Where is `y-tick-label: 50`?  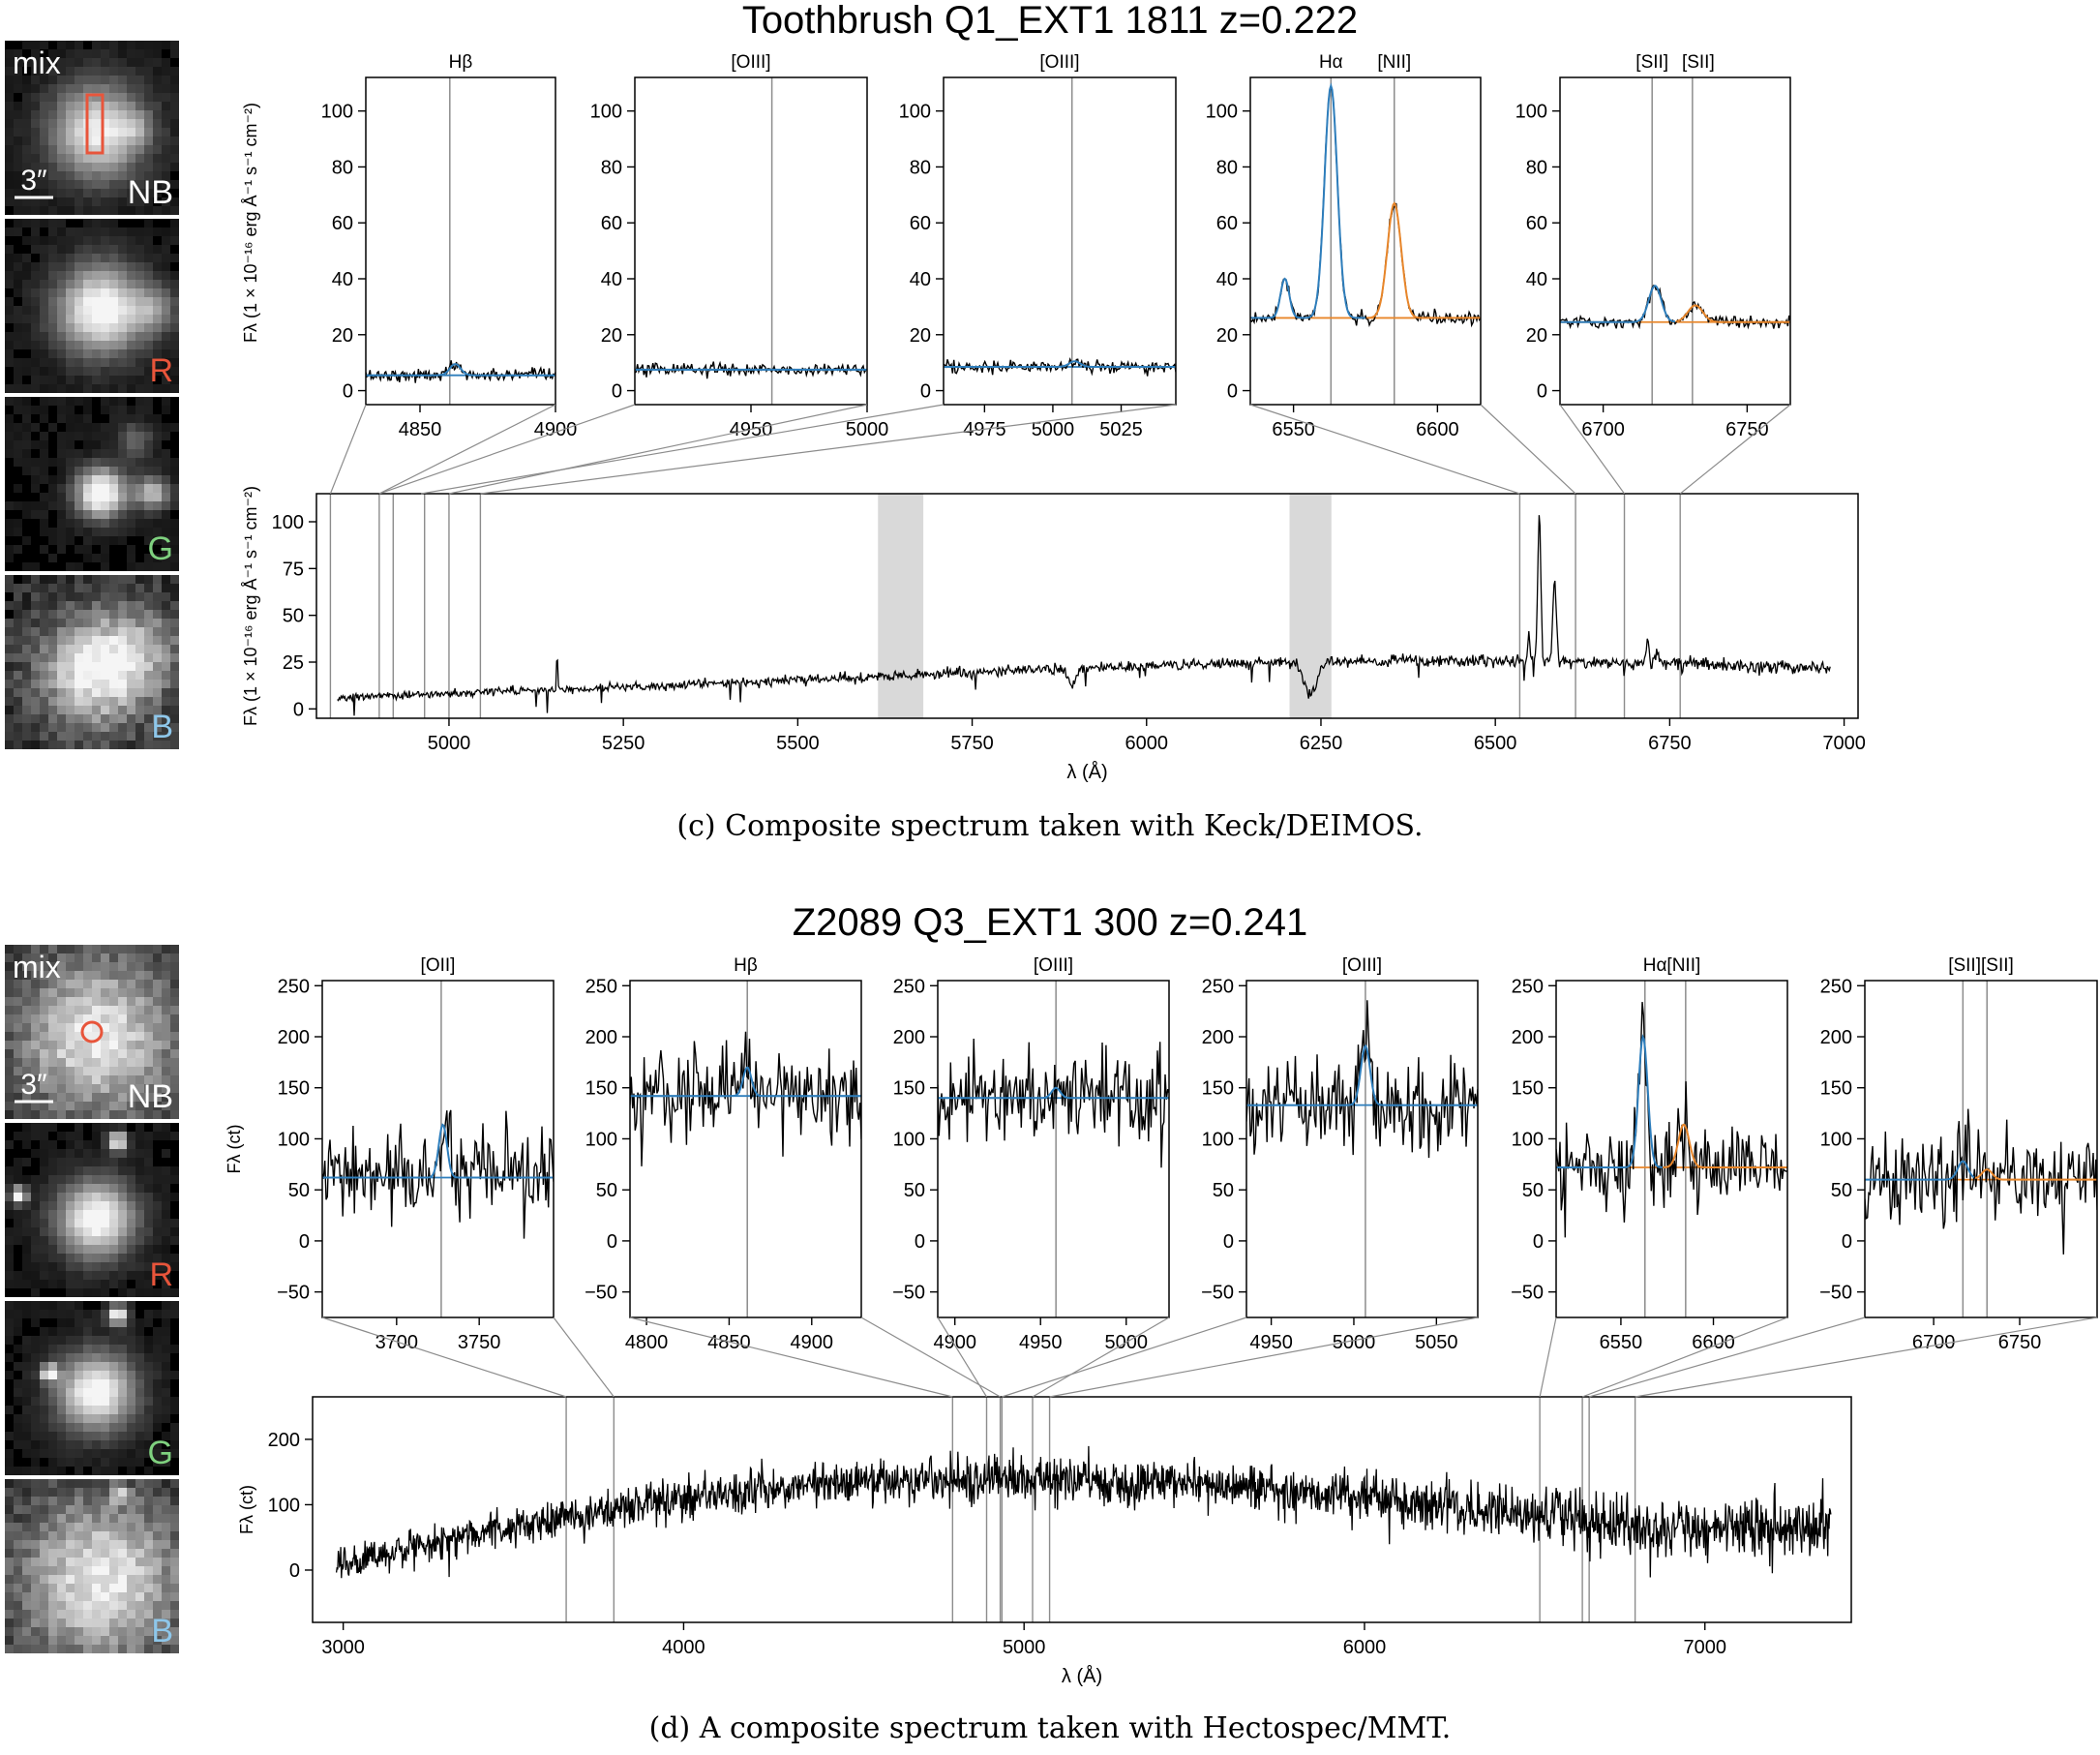
y-tick-label: 50 is located at coordinates (294, 616).